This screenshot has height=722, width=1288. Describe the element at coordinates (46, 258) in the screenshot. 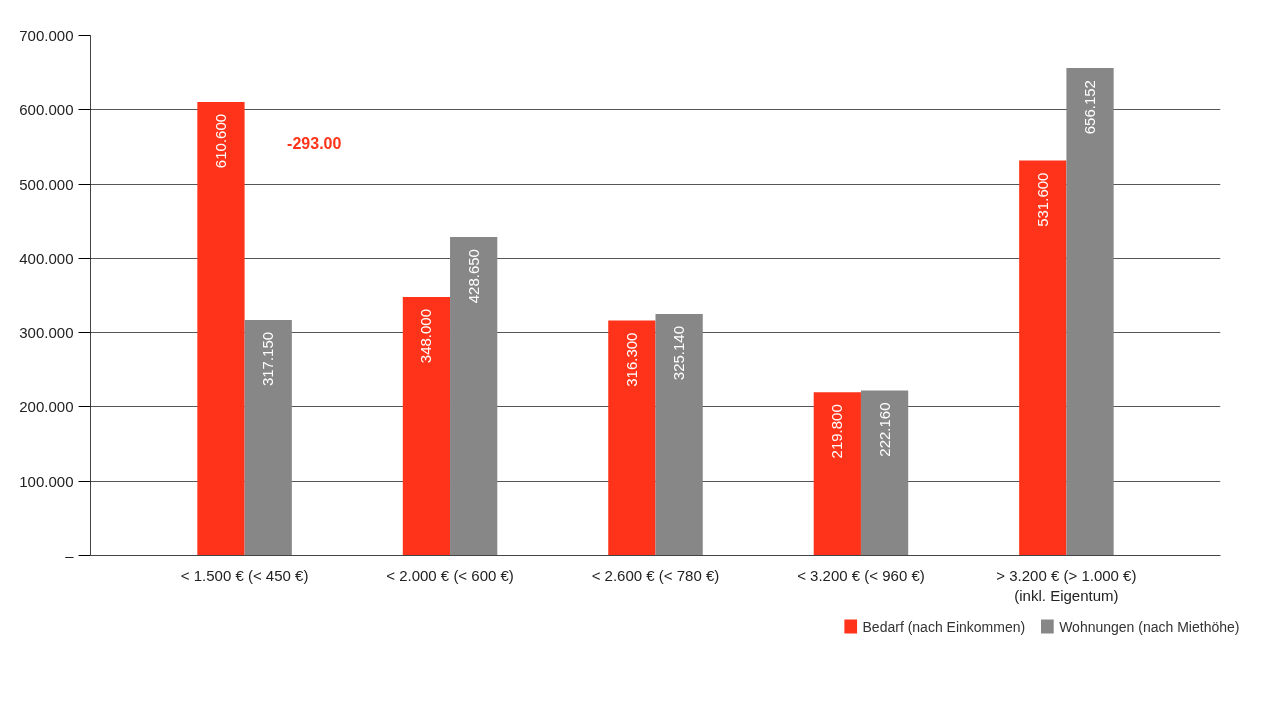

I see `y-tick-label: 400.000` at that location.